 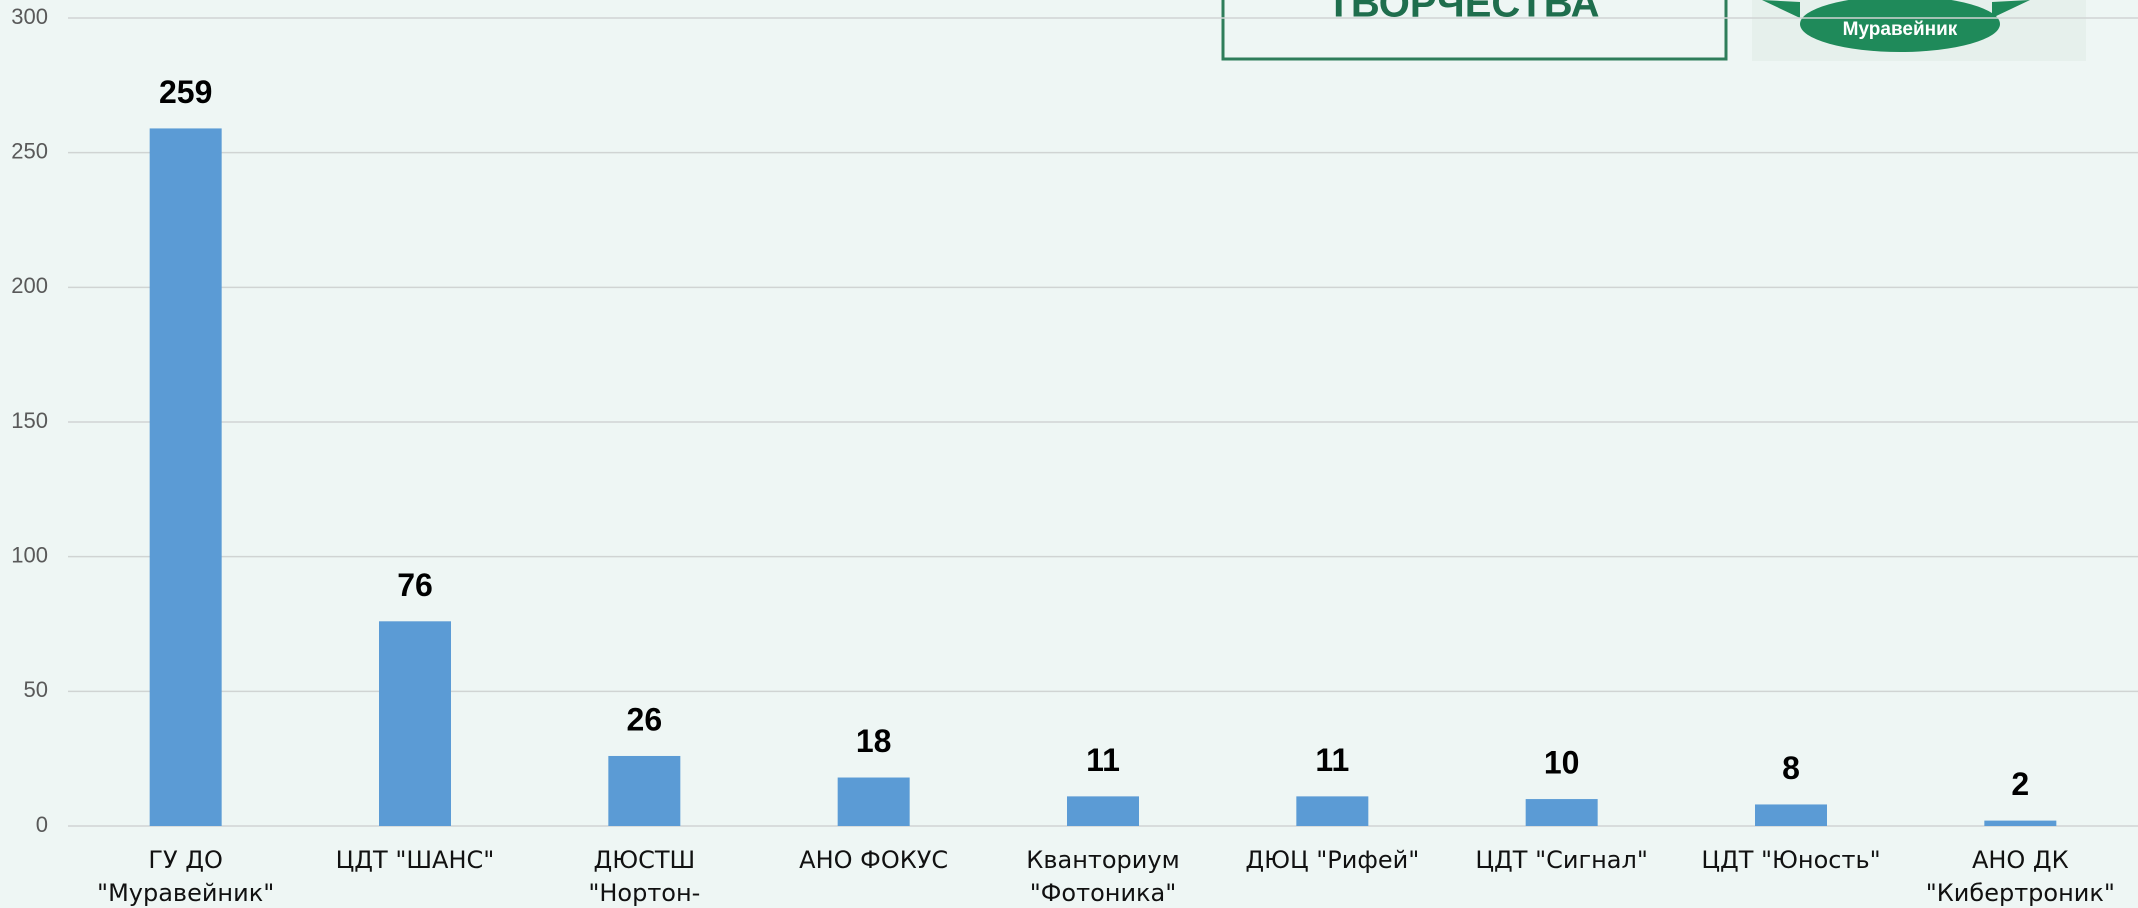 What do you see at coordinates (1900, 29) in the screenshot?
I see `logo-caption: Муравейник` at bounding box center [1900, 29].